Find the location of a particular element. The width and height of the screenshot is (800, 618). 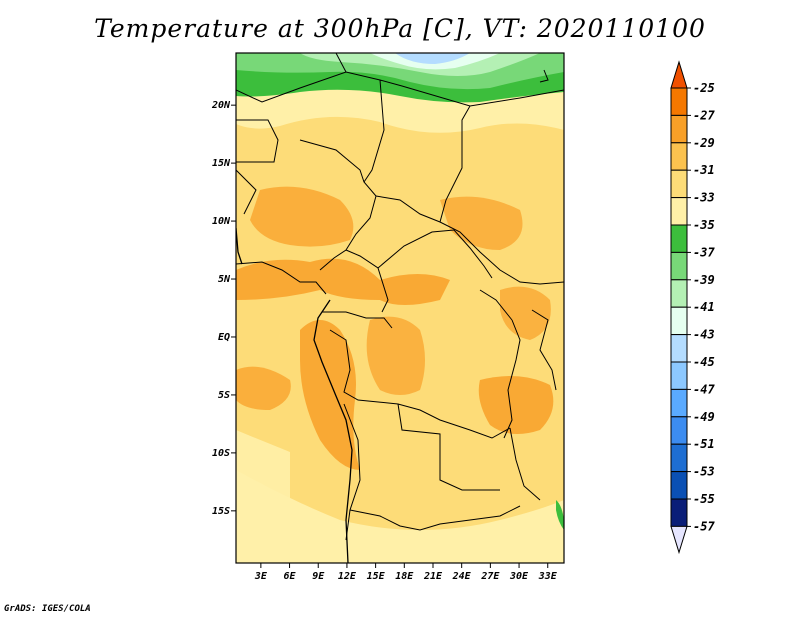

lon-label: 24E is located at coordinates (462, 576).